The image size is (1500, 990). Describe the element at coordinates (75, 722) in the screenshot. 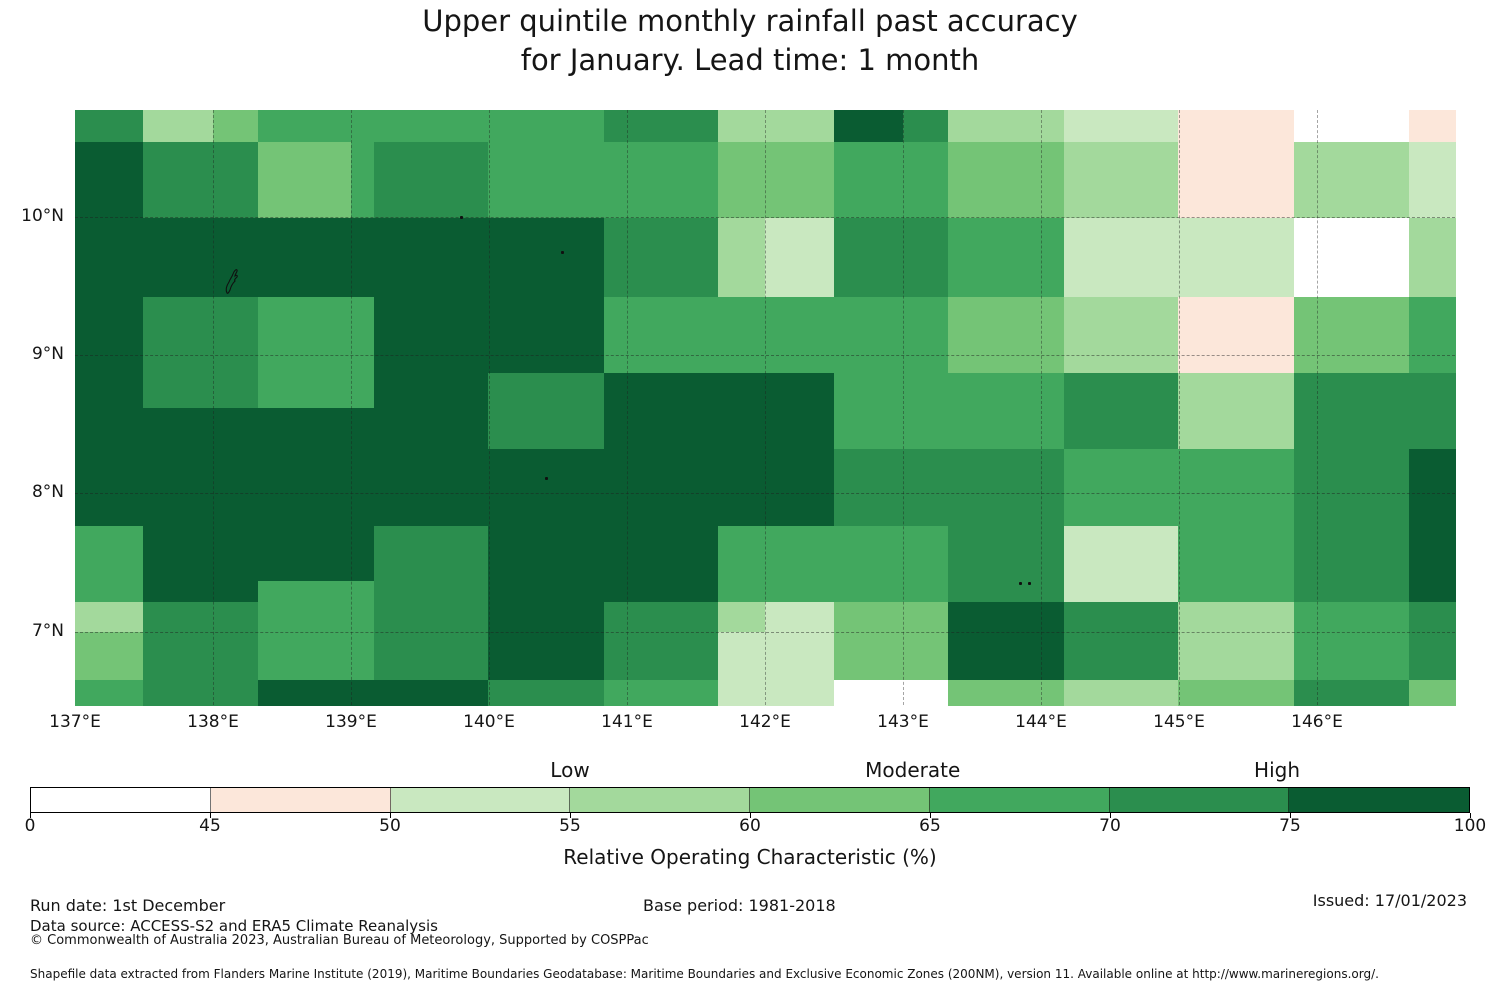

I see `x-tick-label: 137°E` at that location.